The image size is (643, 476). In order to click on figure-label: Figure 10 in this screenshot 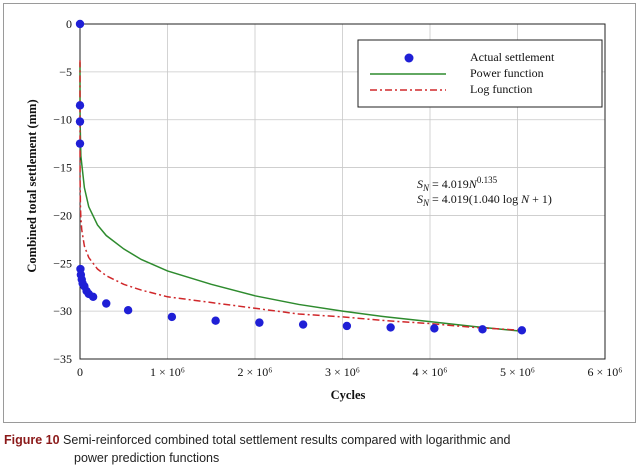, I will do `click(32, 440)`.